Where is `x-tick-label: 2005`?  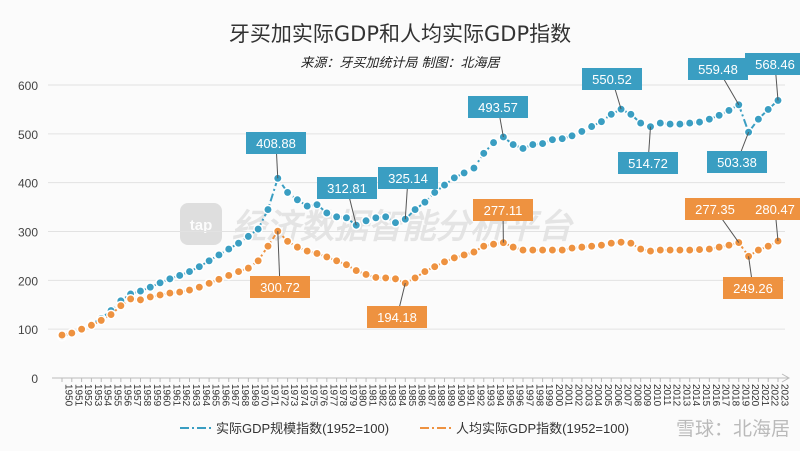 x-tick-label: 2005 is located at coordinates (607, 395).